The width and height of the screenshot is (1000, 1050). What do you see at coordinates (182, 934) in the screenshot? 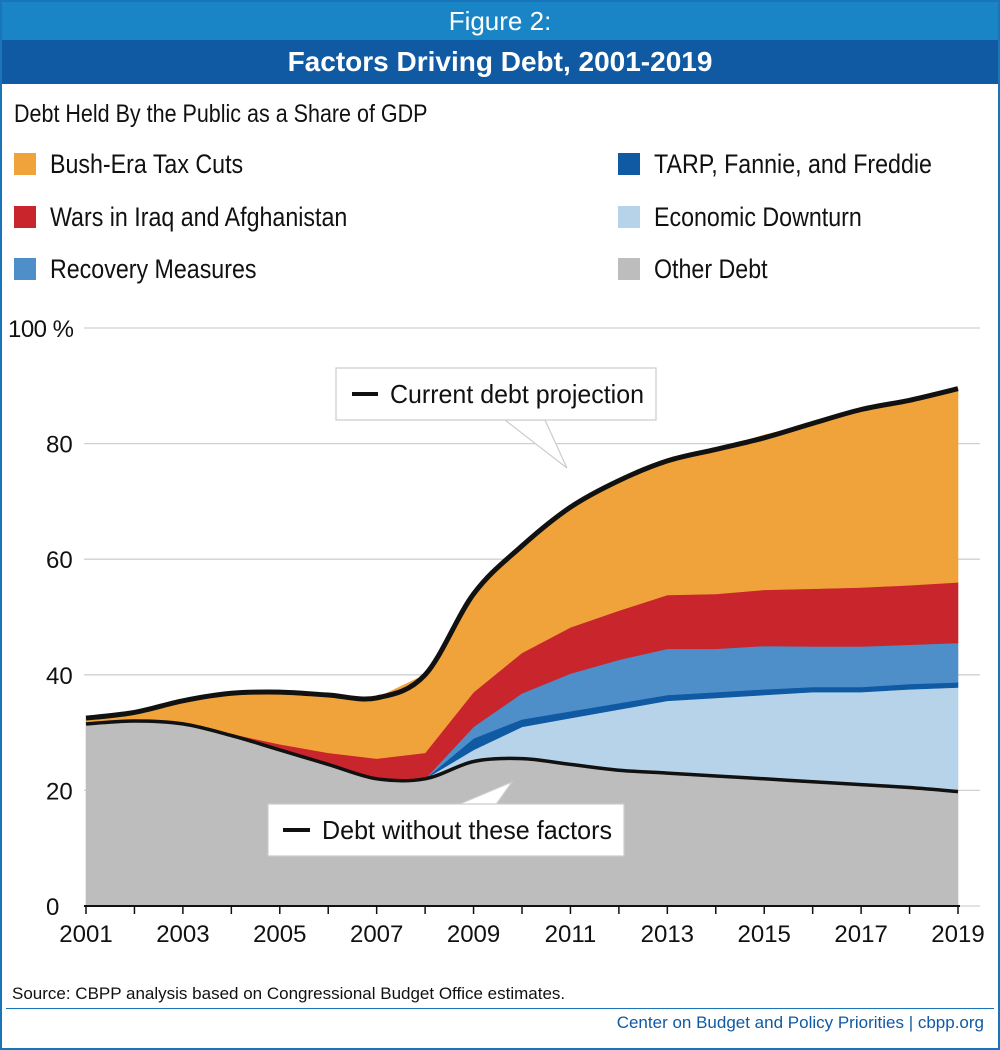
I see `x-tick-label: 2003` at bounding box center [182, 934].